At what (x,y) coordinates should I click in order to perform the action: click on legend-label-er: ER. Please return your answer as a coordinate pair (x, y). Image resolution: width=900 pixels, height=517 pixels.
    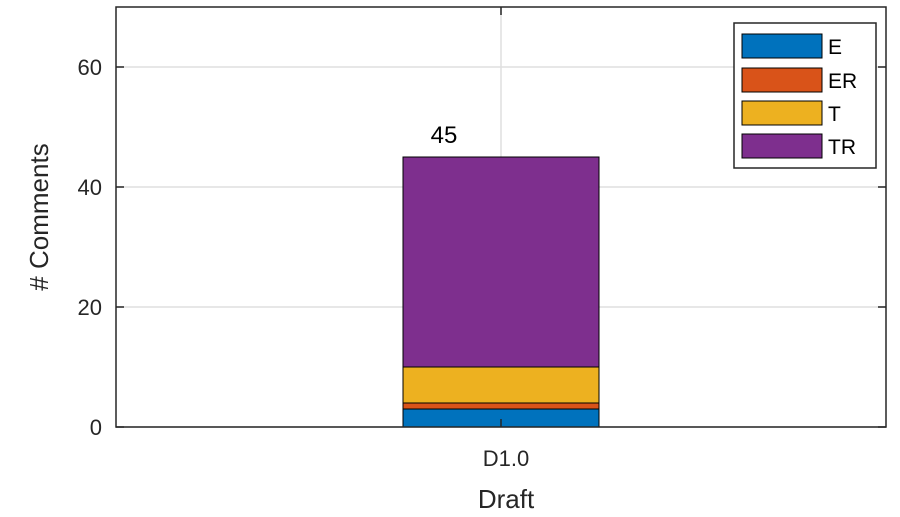
    Looking at the image, I should click on (842, 81).